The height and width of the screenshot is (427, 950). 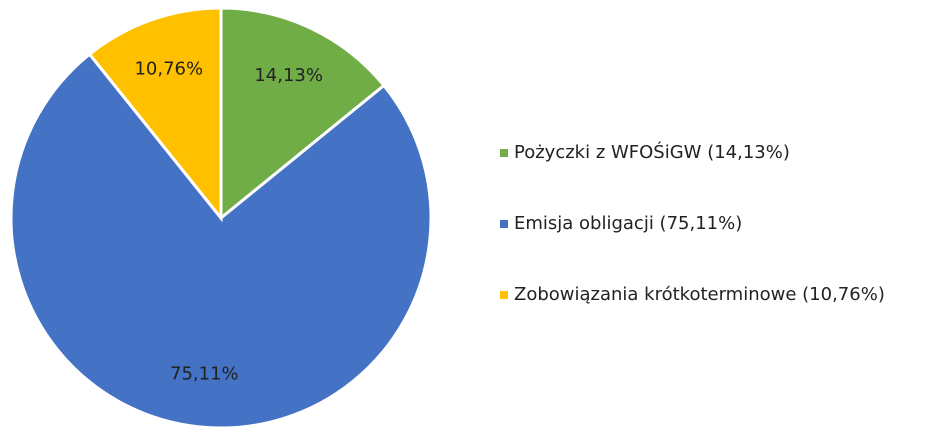 What do you see at coordinates (628, 223) in the screenshot?
I see `legend-label: Emisja obligacji (75,11%)` at bounding box center [628, 223].